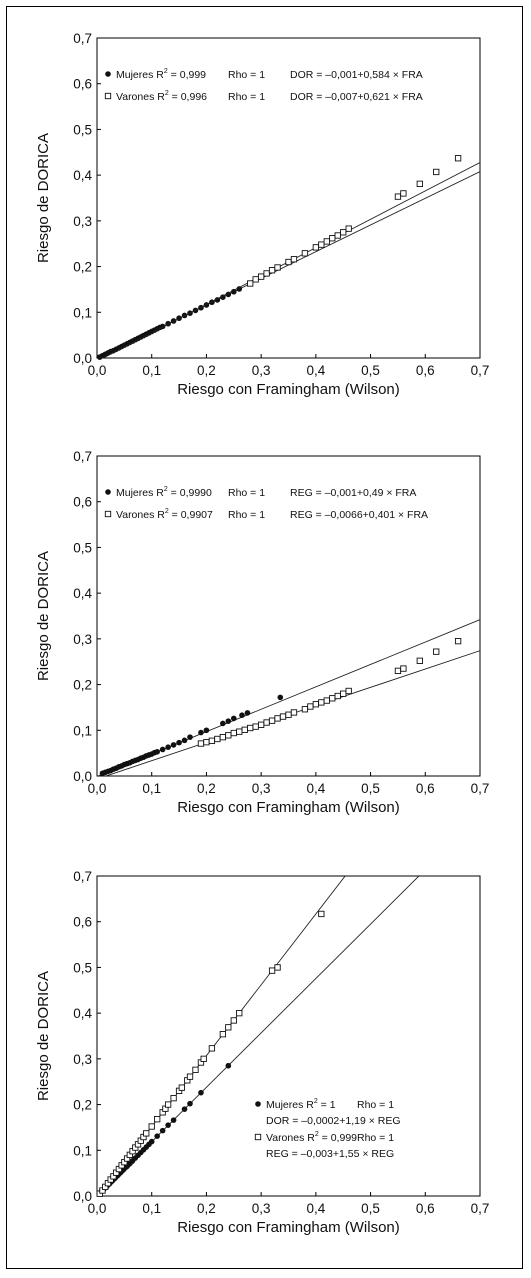  What do you see at coordinates (425, 370) in the screenshot?
I see `x-tick-label: 0,6` at bounding box center [425, 370].